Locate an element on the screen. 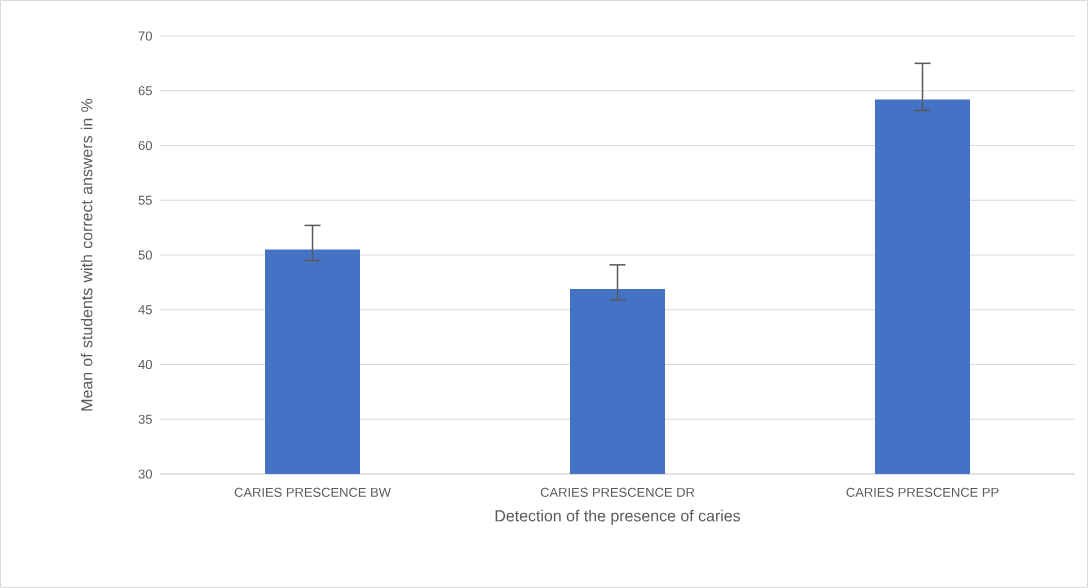 The height and width of the screenshot is (588, 1088). y-tick-label: 30 is located at coordinates (145, 474).